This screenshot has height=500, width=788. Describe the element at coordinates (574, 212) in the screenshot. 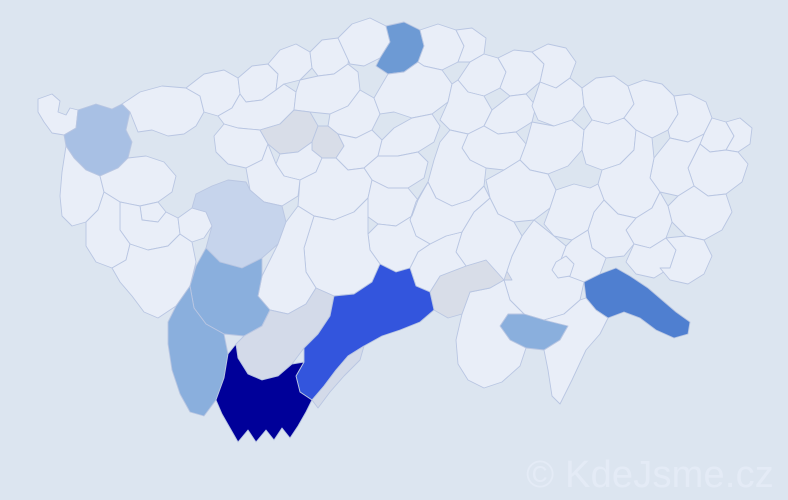

I see `district-blansko` at that location.